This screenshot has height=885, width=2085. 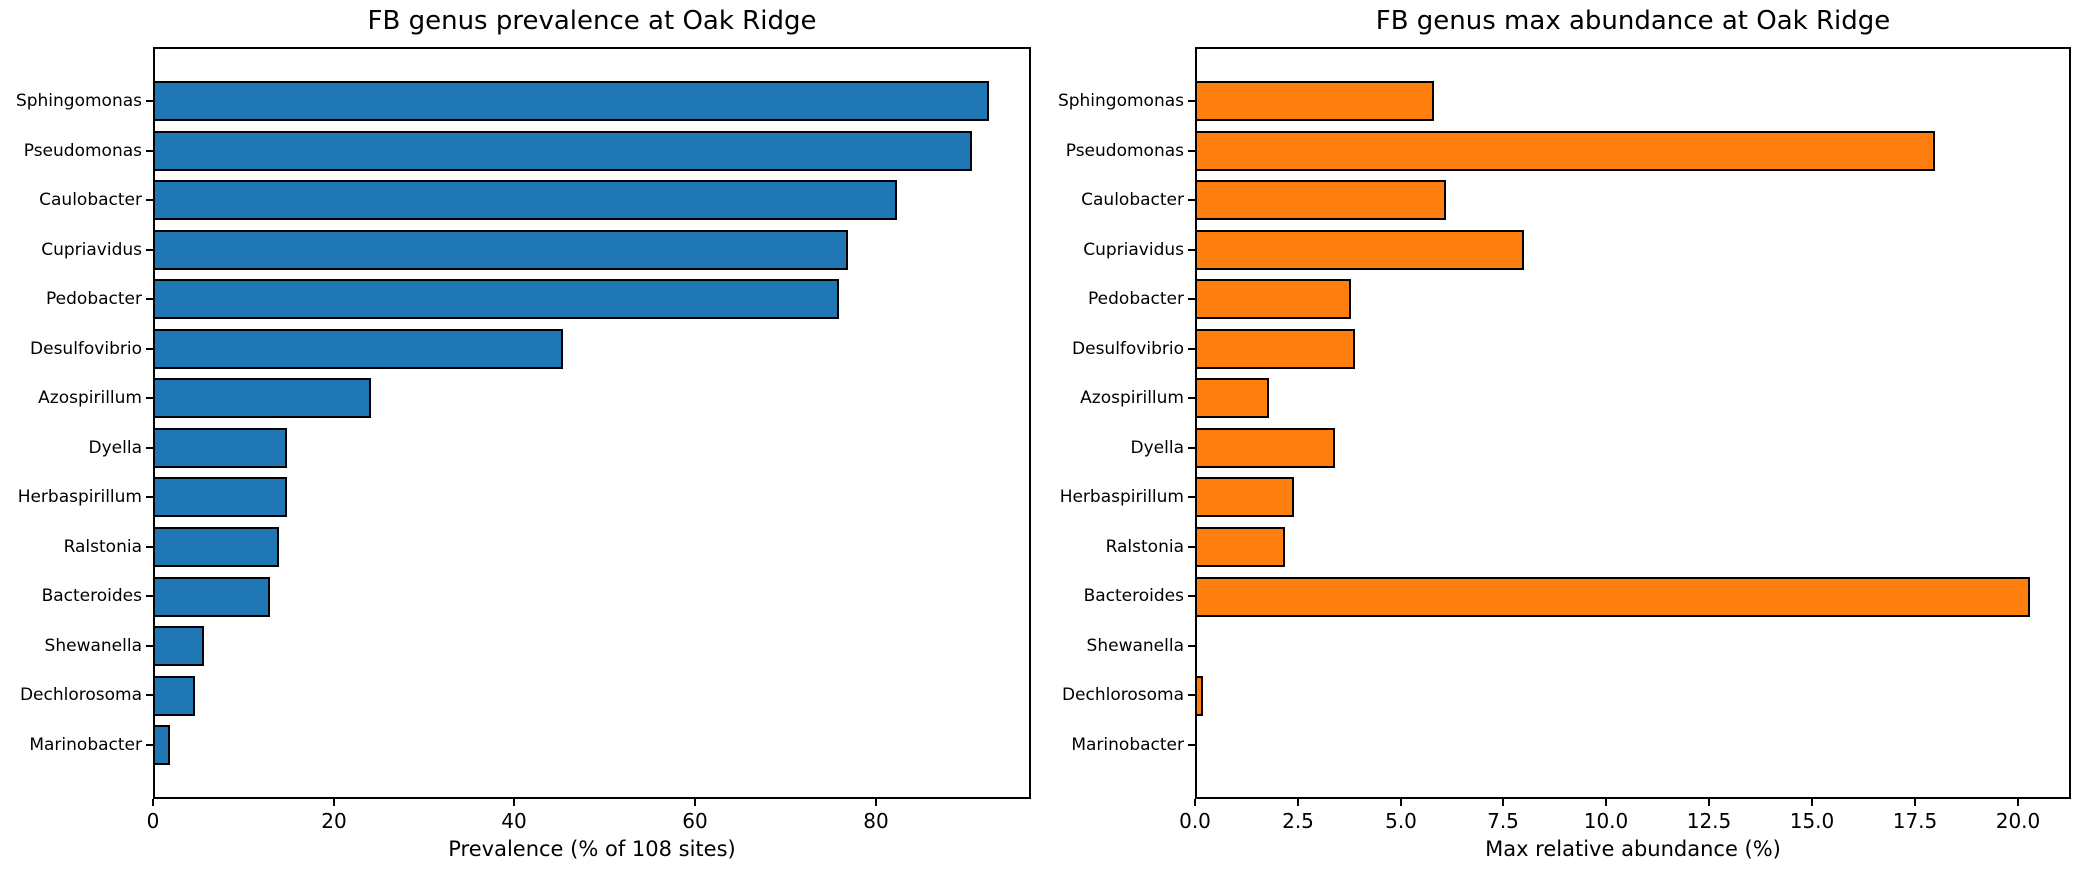 What do you see at coordinates (1232, 398) in the screenshot?
I see `bar-azospirillum` at bounding box center [1232, 398].